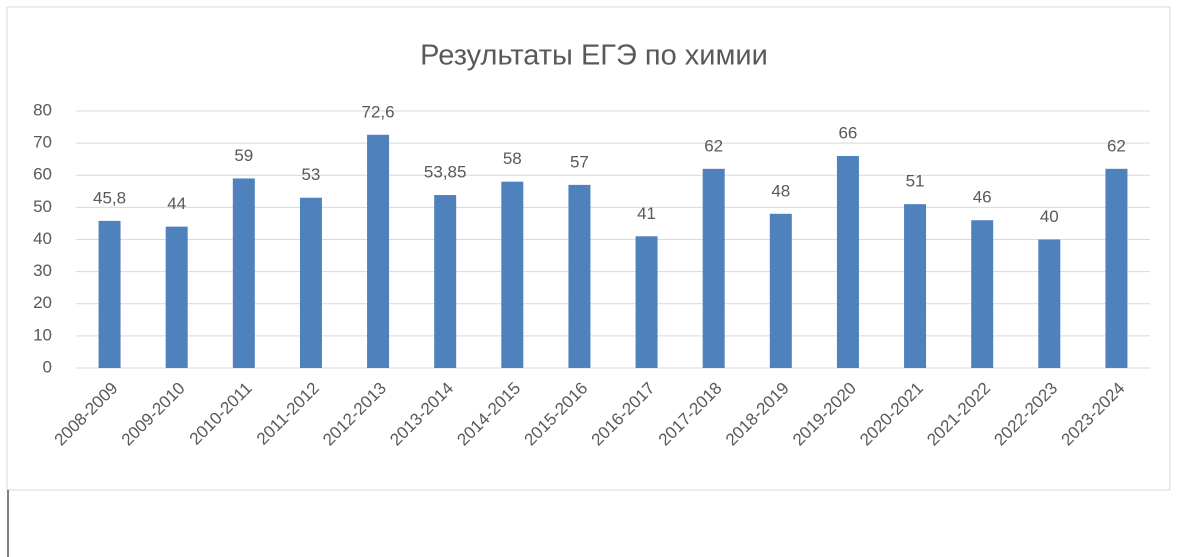  I want to click on x-tick-label: 2018-2019, so click(757, 414).